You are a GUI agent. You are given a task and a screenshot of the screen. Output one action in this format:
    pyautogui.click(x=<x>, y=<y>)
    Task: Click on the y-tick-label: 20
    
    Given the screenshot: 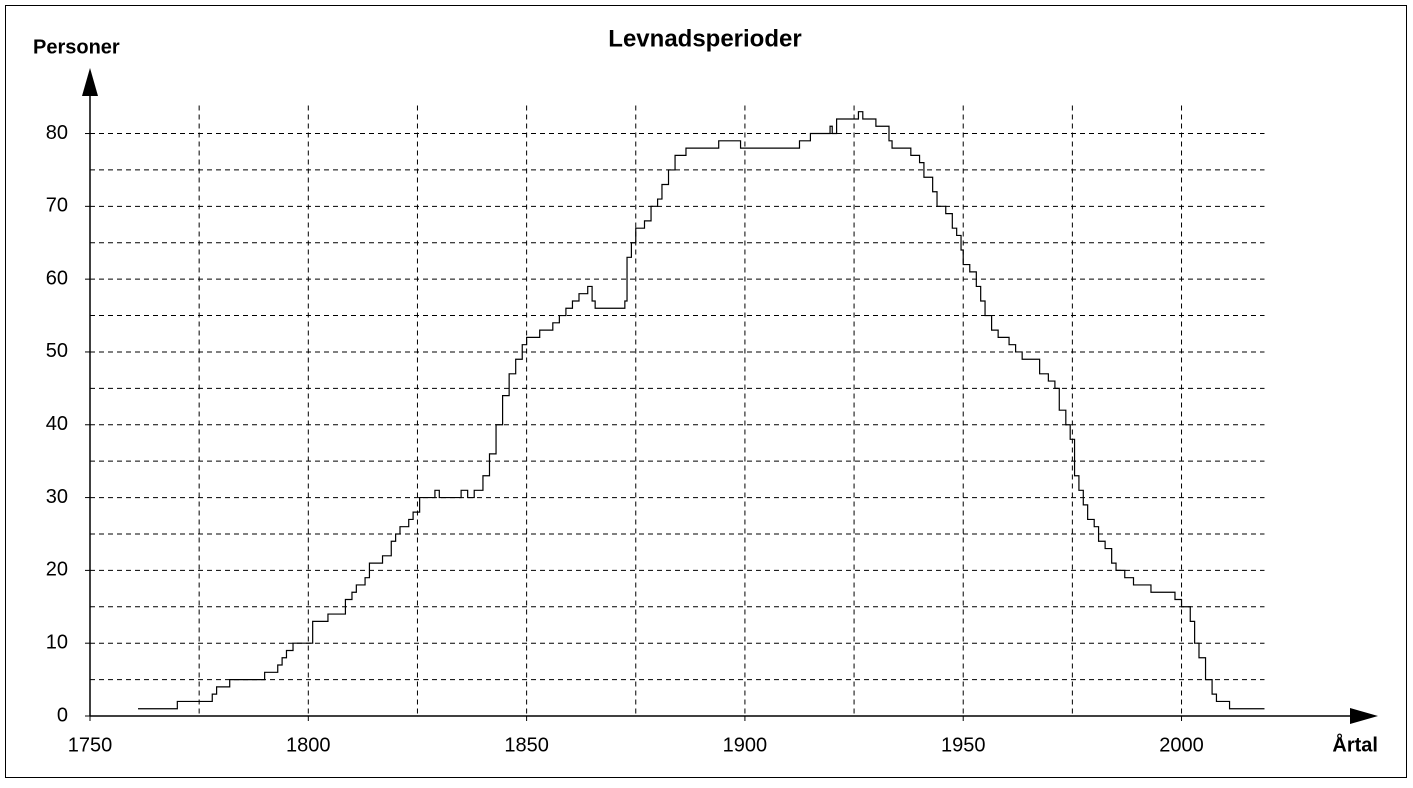 What is the action you would take?
    pyautogui.click(x=57, y=570)
    